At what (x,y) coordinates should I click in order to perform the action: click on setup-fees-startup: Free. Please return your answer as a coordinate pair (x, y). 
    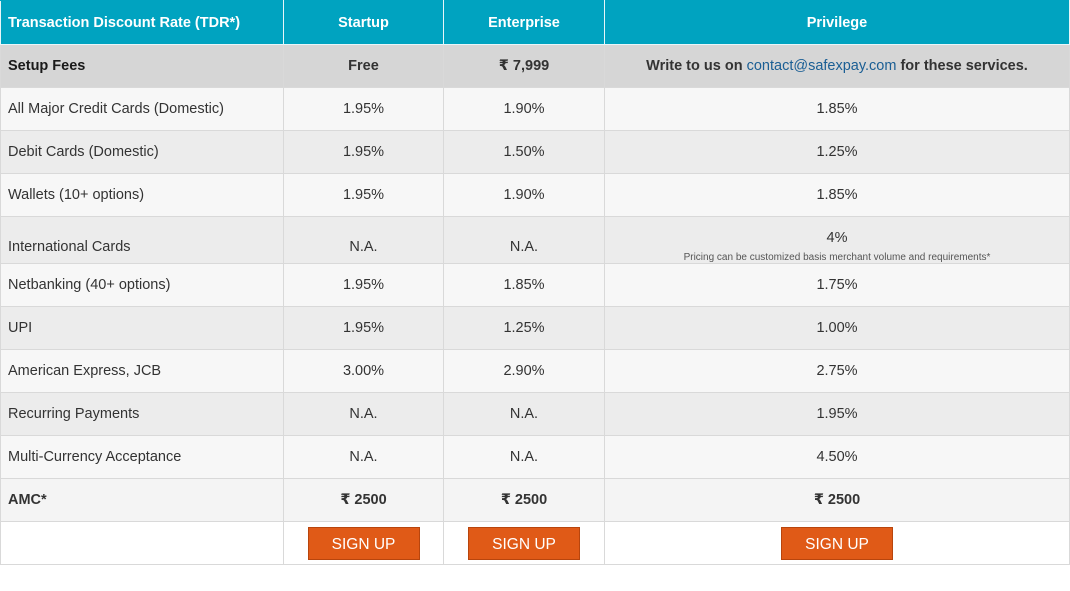
    Looking at the image, I should click on (363, 66).